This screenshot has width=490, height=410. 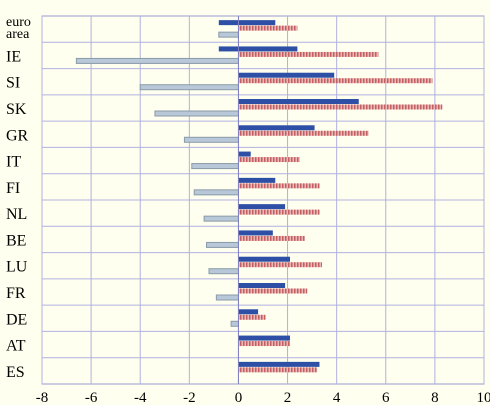 I want to click on x-tick-label: 8, so click(x=435, y=397).